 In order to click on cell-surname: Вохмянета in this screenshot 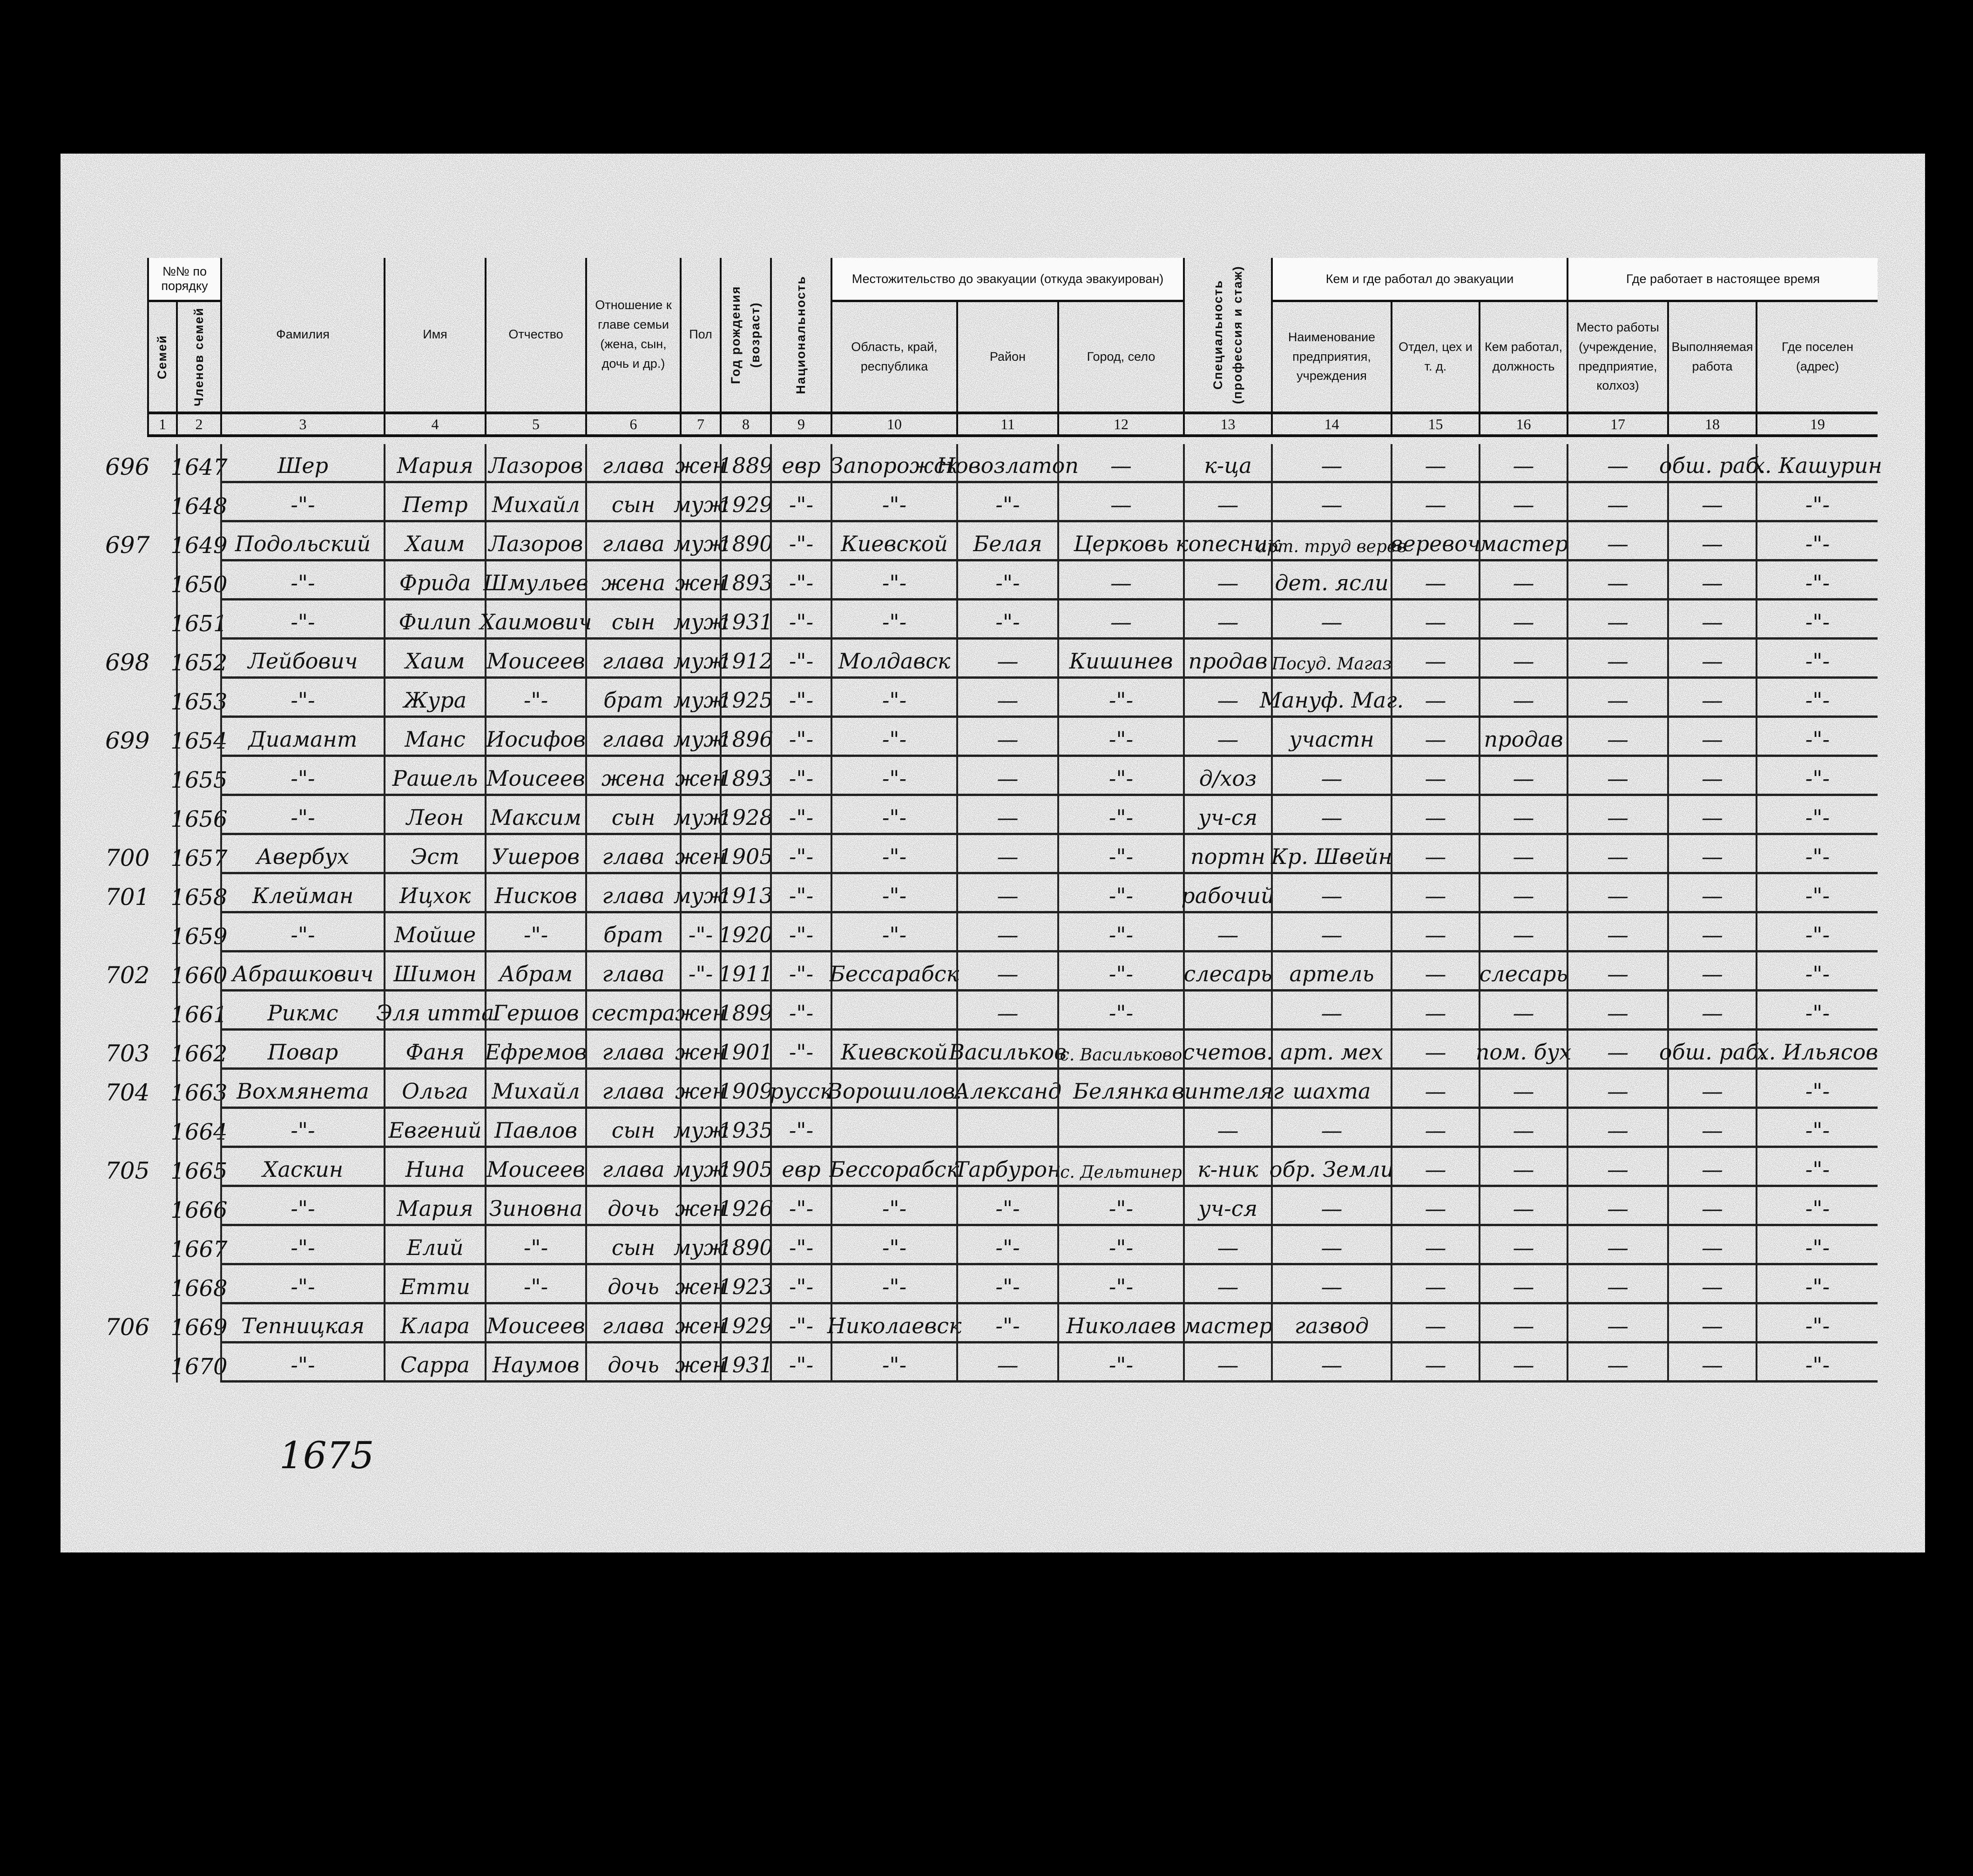, I will do `click(302, 1089)`.